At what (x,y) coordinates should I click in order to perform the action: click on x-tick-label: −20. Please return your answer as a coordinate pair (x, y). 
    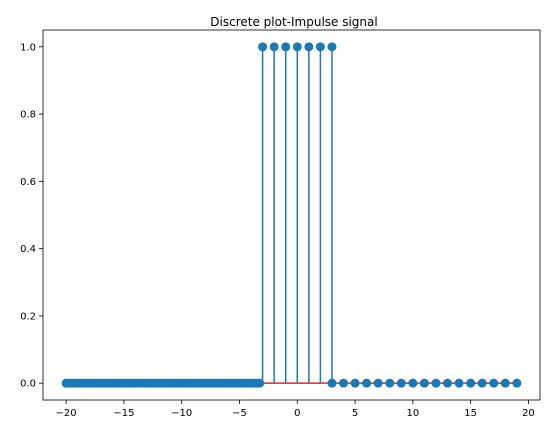
    Looking at the image, I should click on (66, 413).